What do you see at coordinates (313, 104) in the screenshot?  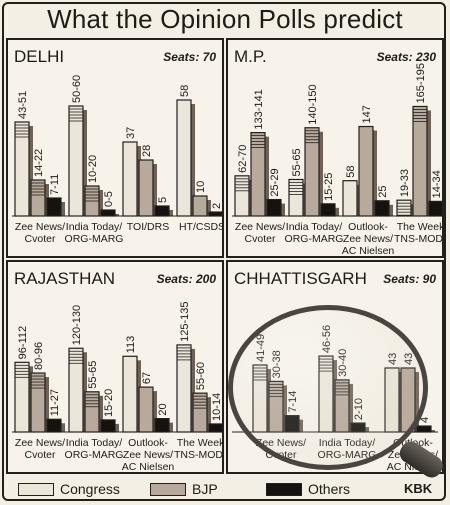 I see `data-label-bjp: 140-150` at bounding box center [313, 104].